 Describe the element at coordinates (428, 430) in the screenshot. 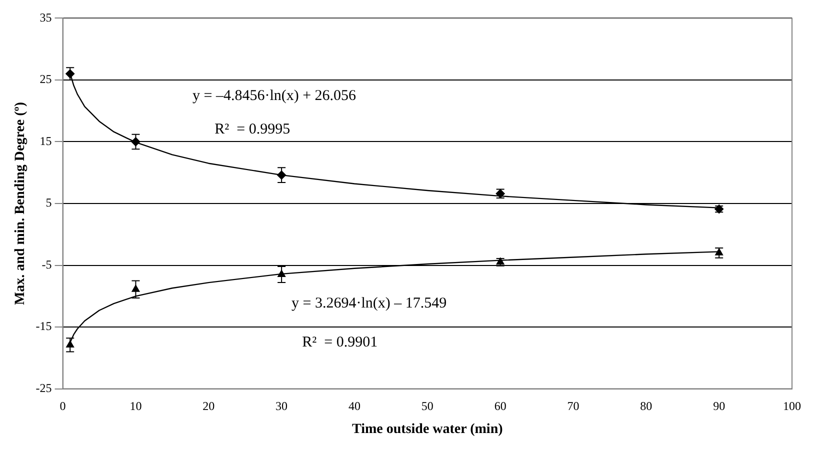

I see `x-axis-title: Time outside water (min)` at that location.